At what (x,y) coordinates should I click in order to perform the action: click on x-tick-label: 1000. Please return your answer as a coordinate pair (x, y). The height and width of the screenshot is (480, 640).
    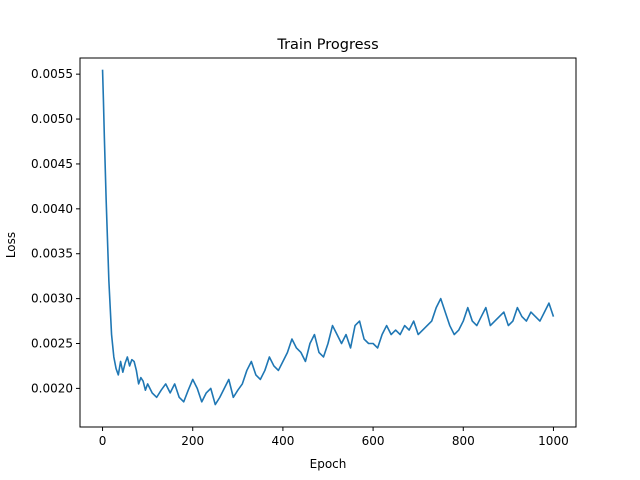
    Looking at the image, I should click on (553, 441).